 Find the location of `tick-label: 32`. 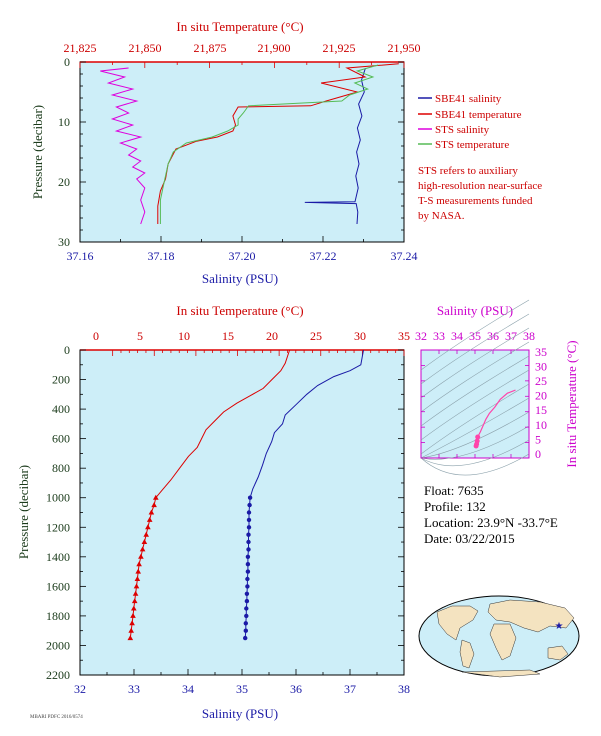

tick-label: 32 is located at coordinates (421, 336).